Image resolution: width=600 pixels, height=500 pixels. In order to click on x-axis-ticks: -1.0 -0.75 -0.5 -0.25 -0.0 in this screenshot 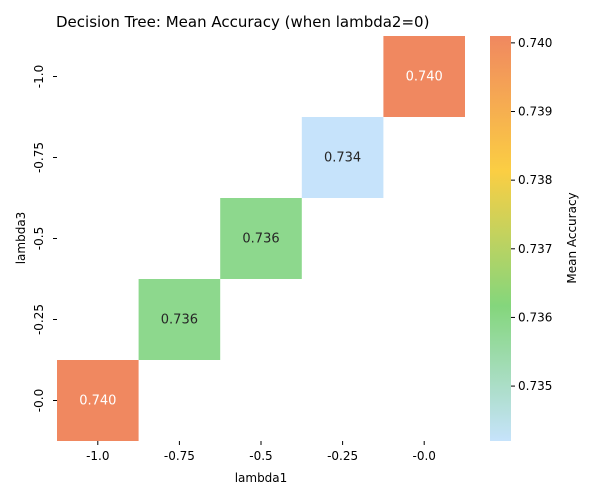, I will do `click(261, 452)`.